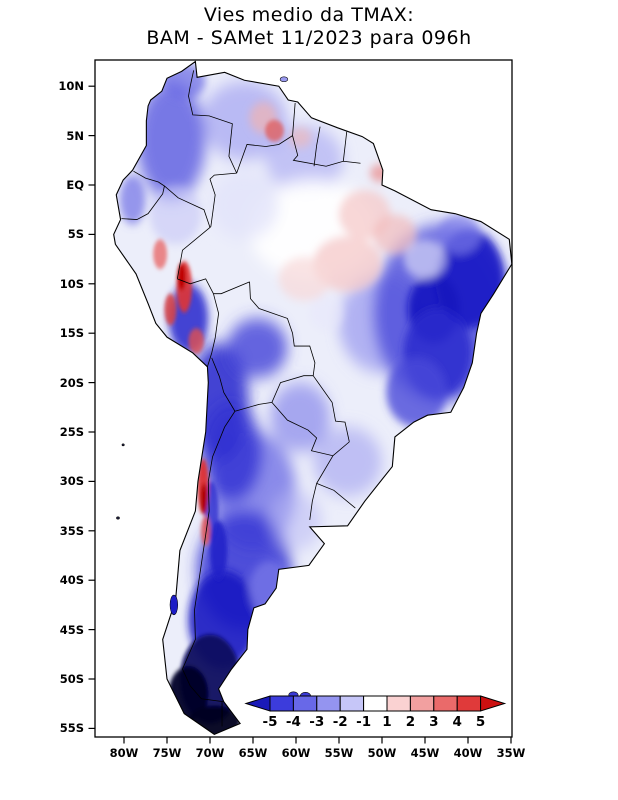 The image size is (618, 800). Describe the element at coordinates (72, 481) in the screenshot. I see `lat-label: 30S` at that location.